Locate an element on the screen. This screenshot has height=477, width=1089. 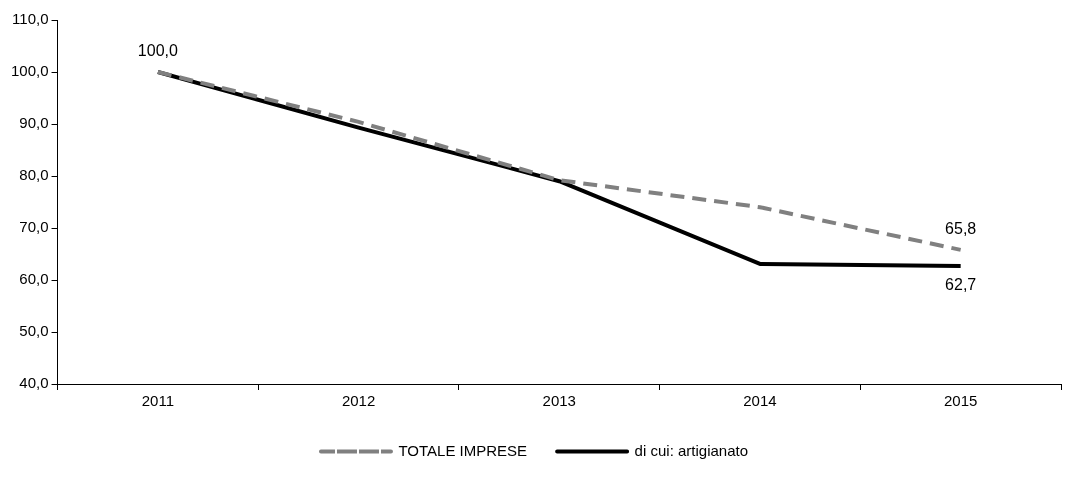
y-tick-label: 60,0 is located at coordinates (34, 279).